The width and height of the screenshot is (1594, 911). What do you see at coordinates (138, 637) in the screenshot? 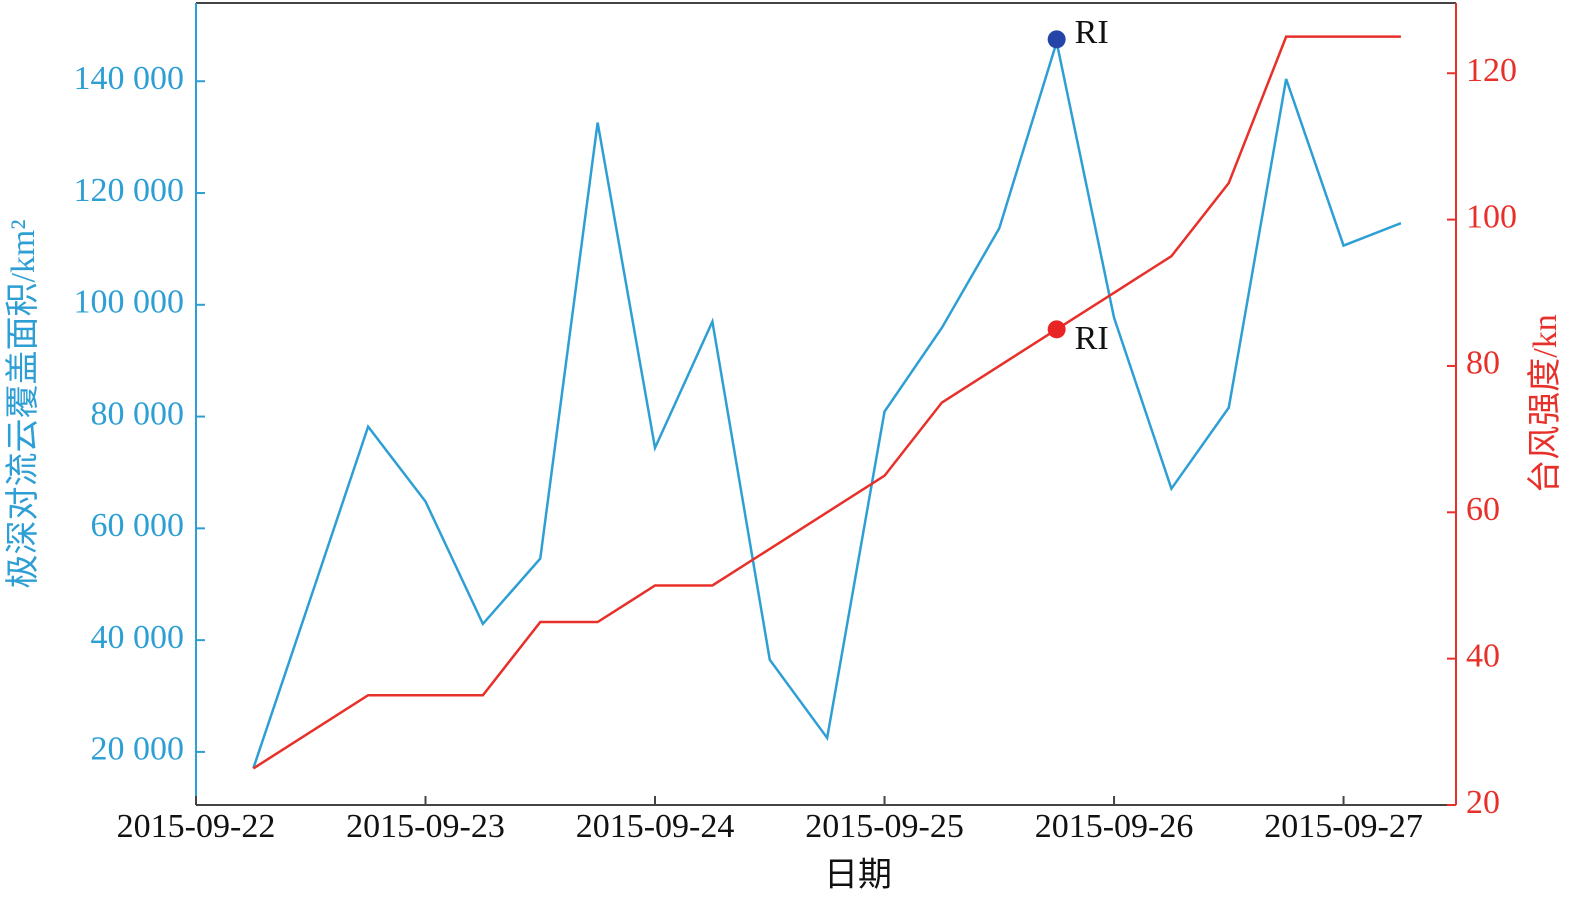
I see `y-tick-label: 40 000` at bounding box center [138, 637].